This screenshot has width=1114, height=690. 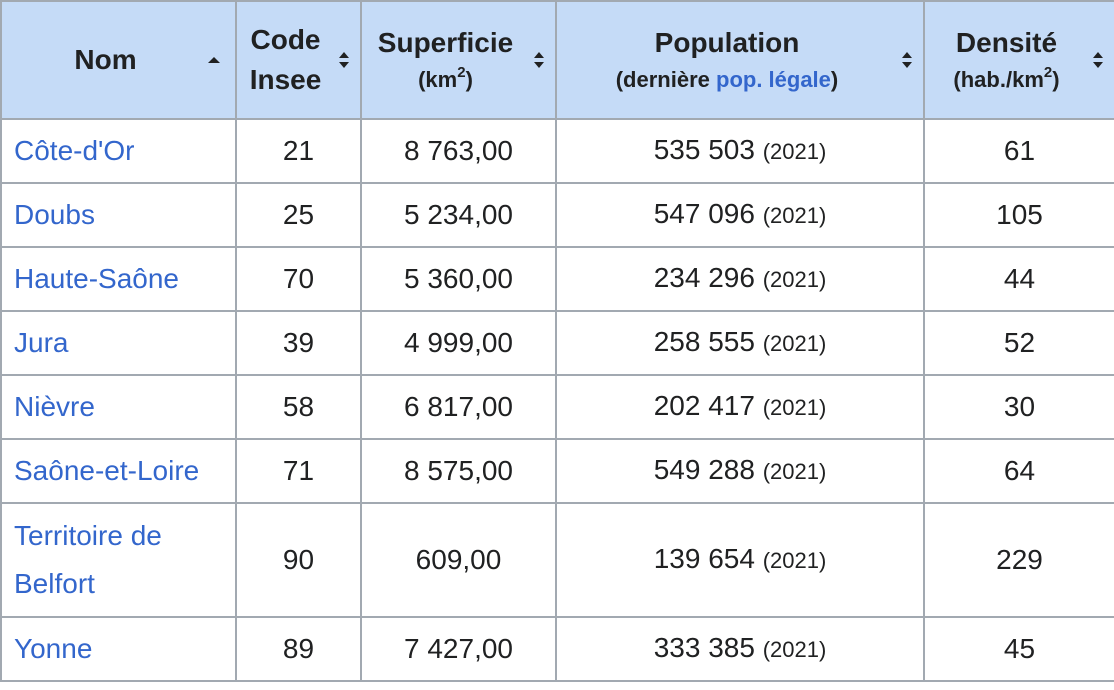 I want to click on code-cell: 89, so click(x=298, y=649).